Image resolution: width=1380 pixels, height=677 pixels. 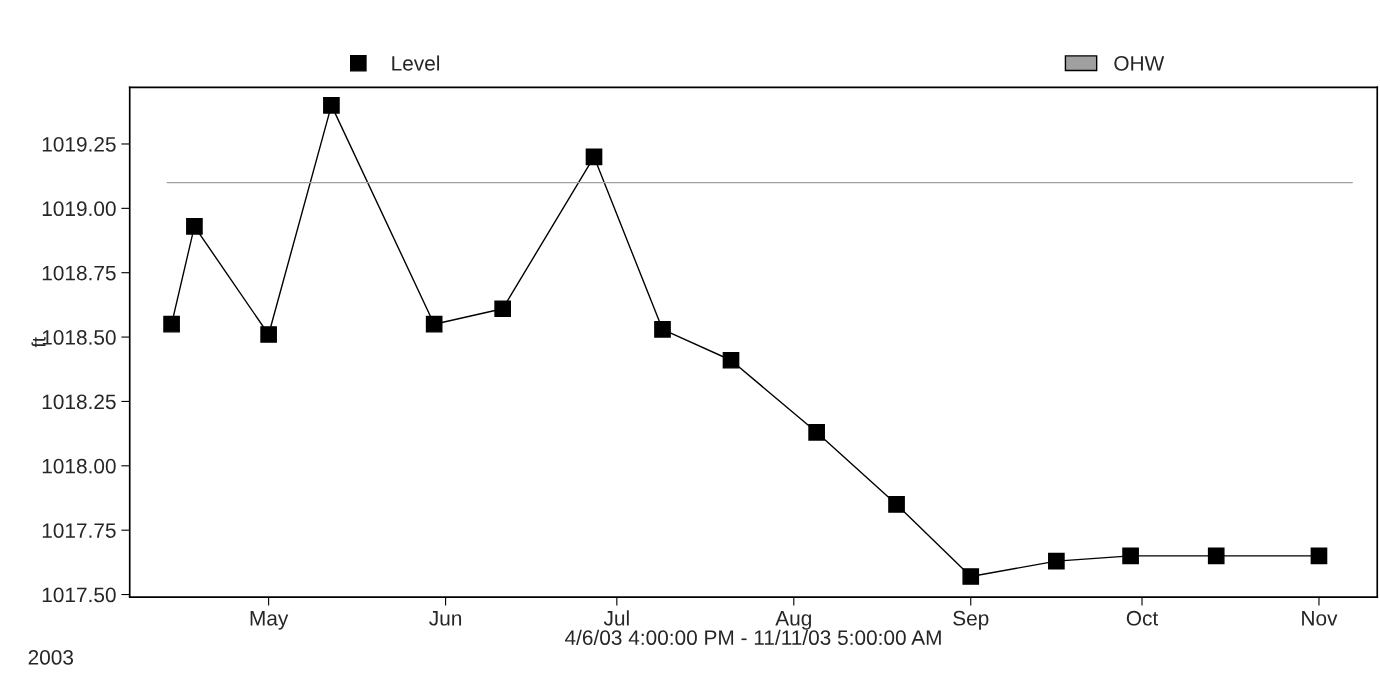 I want to click on x-tick-label: Nov, so click(x=1320, y=618).